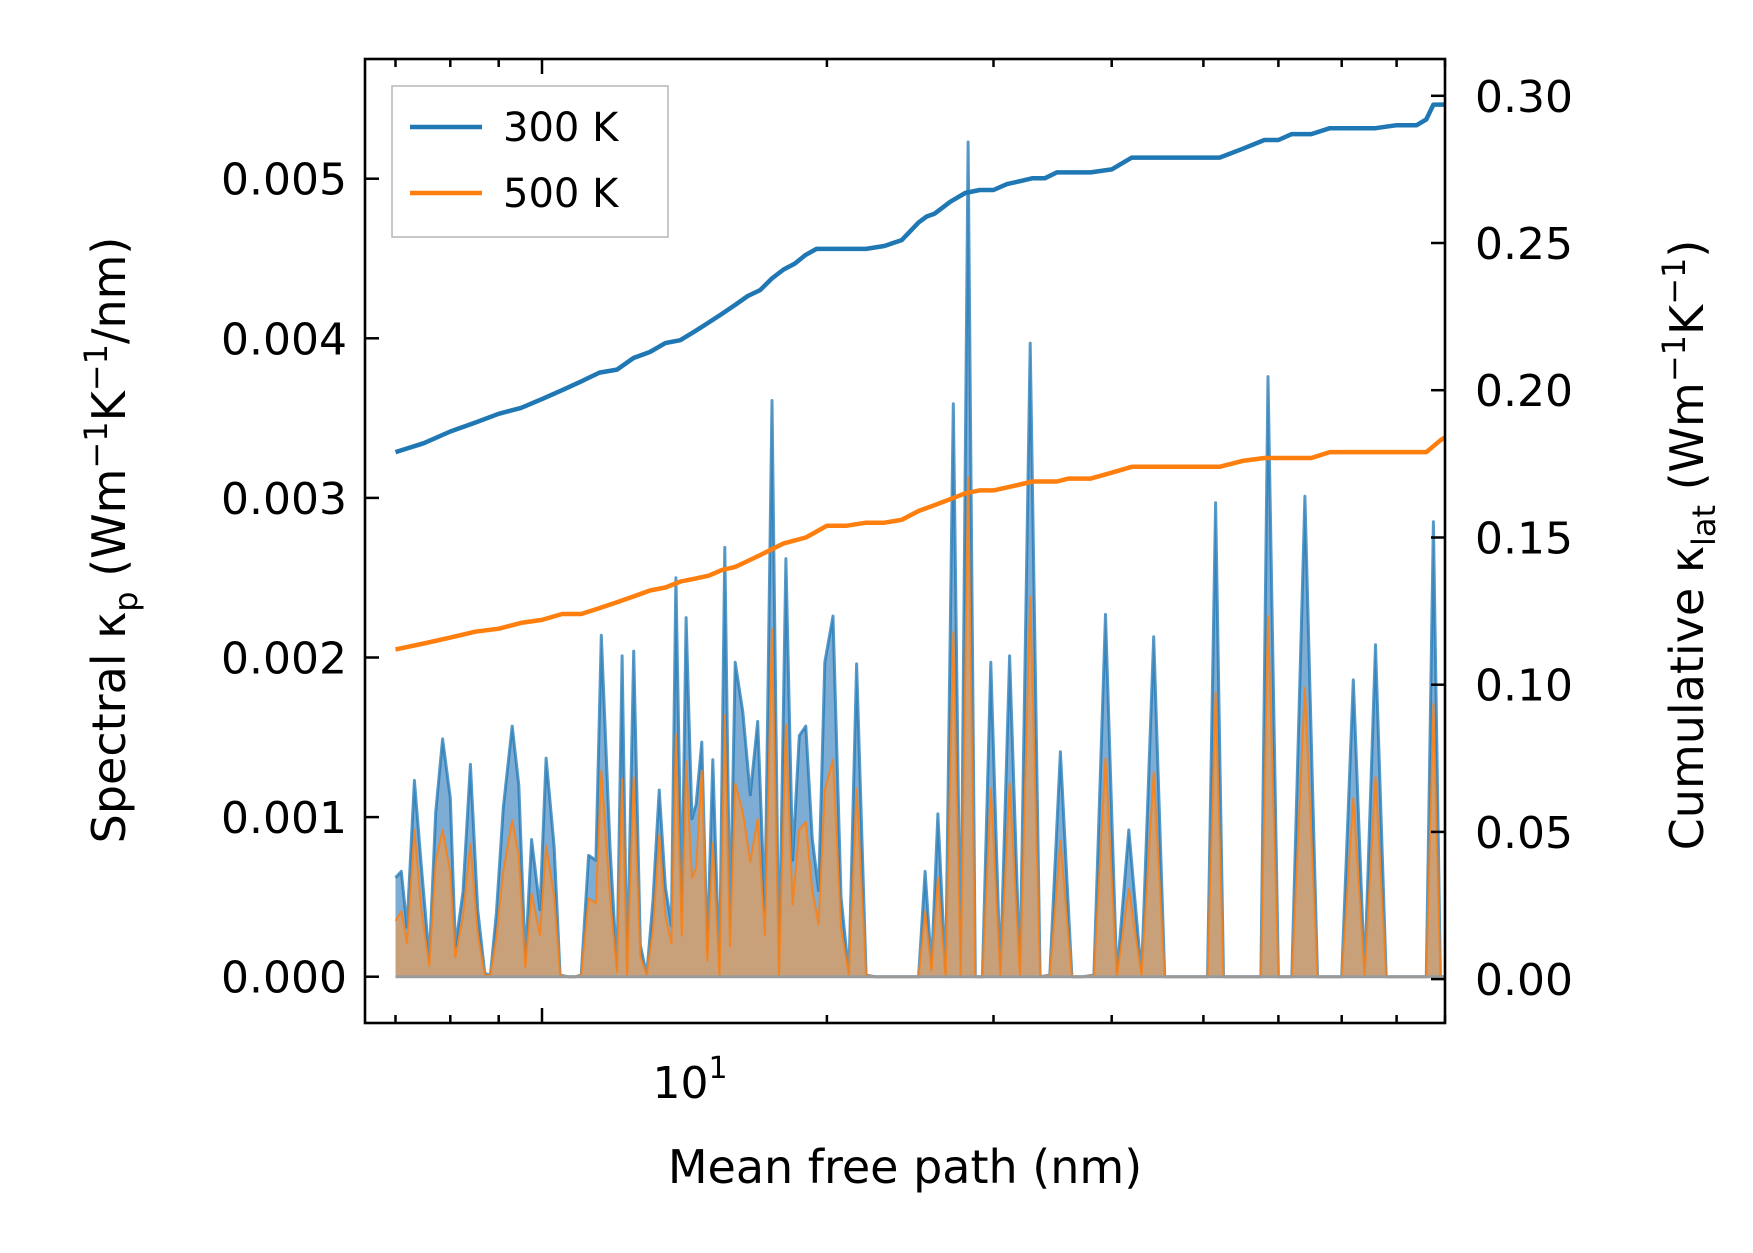 The image size is (1753, 1253). Describe the element at coordinates (284, 339) in the screenshot. I see `y-tick-label-left: 0.004` at that location.